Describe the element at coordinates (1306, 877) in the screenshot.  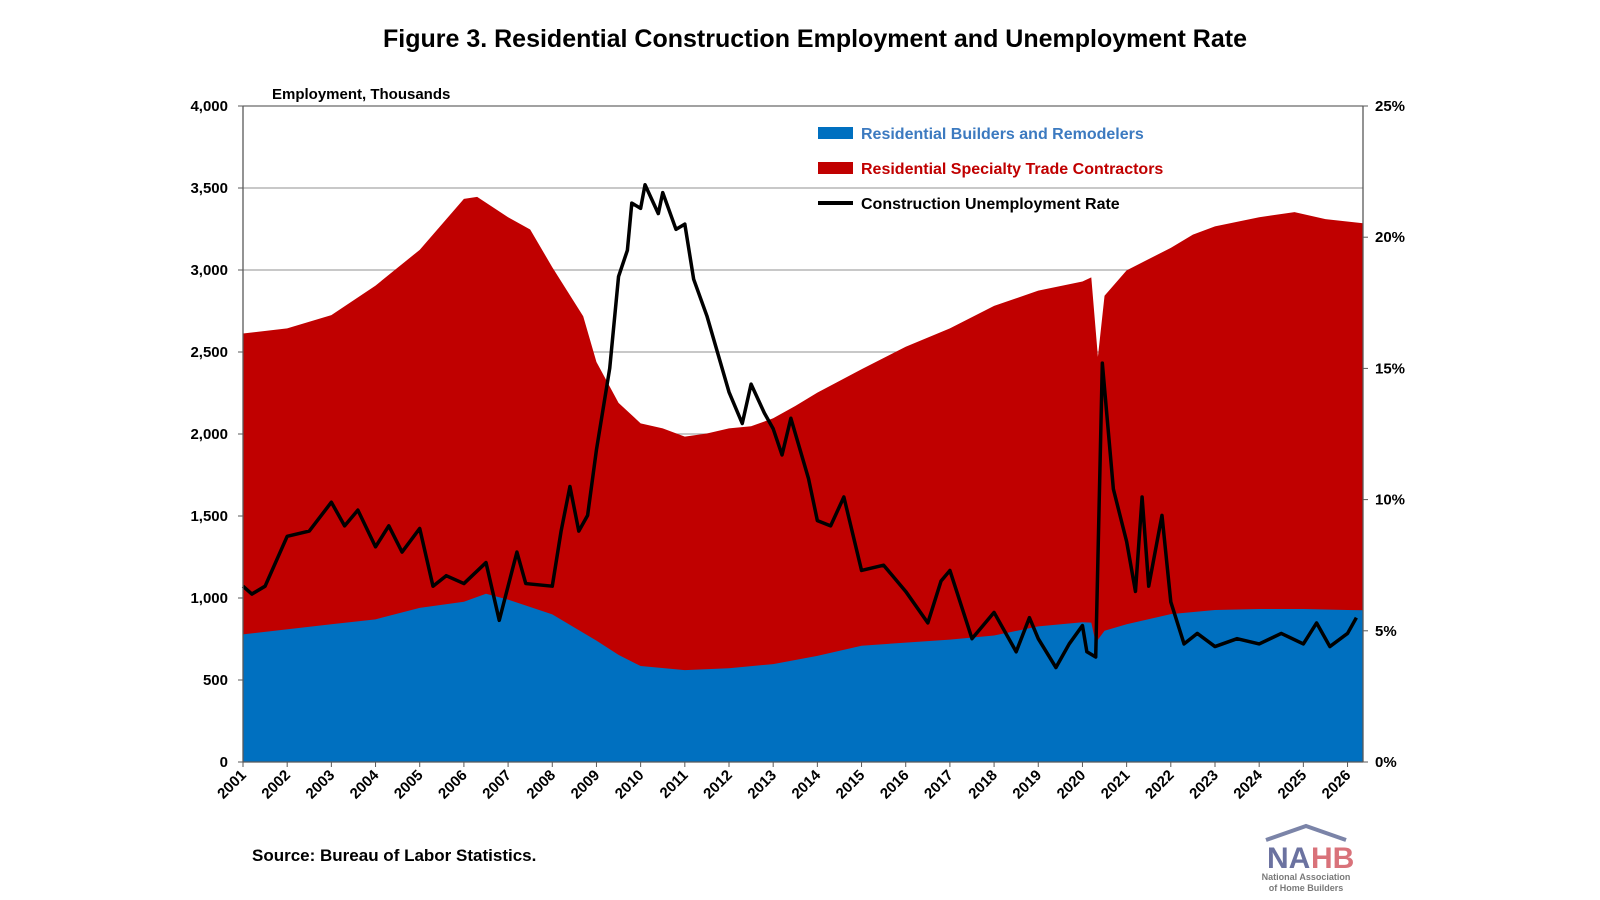
I see `logo-subtitle-1: National Association` at that location.